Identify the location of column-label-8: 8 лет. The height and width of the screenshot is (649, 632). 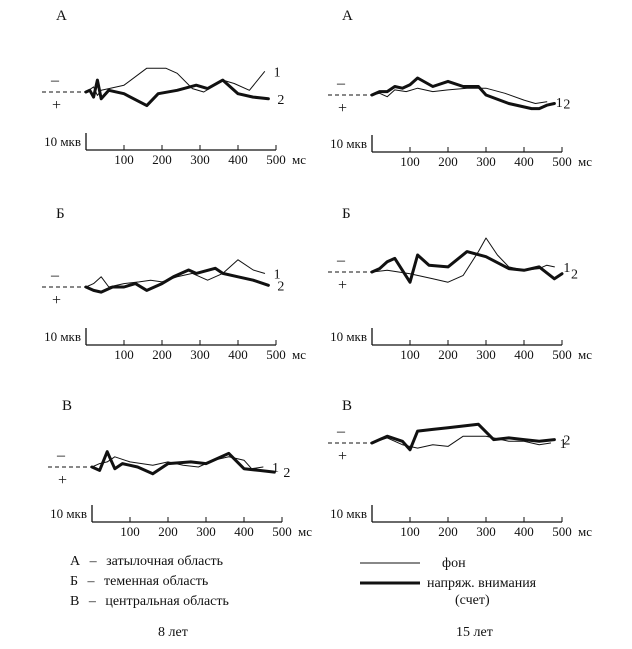
(173, 632).